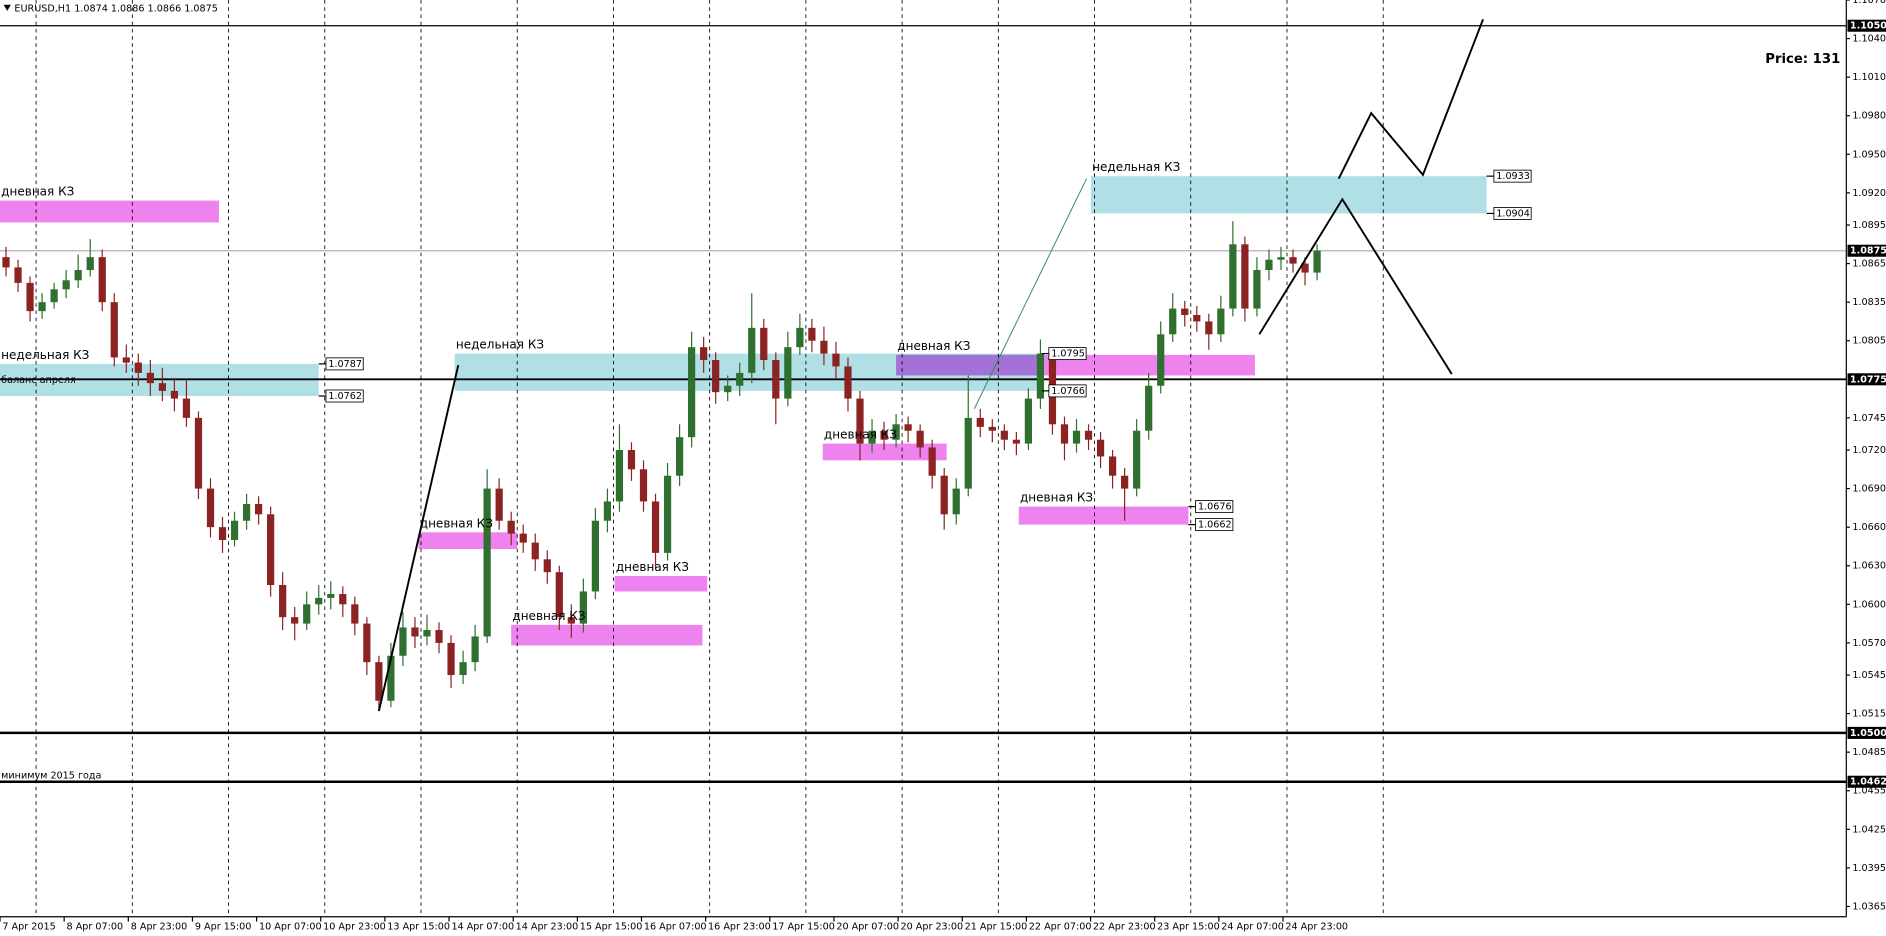 The image size is (1886, 936). What do you see at coordinates (1513, 213) in the screenshot?
I see `zone-price-label: 1.0904` at bounding box center [1513, 213].